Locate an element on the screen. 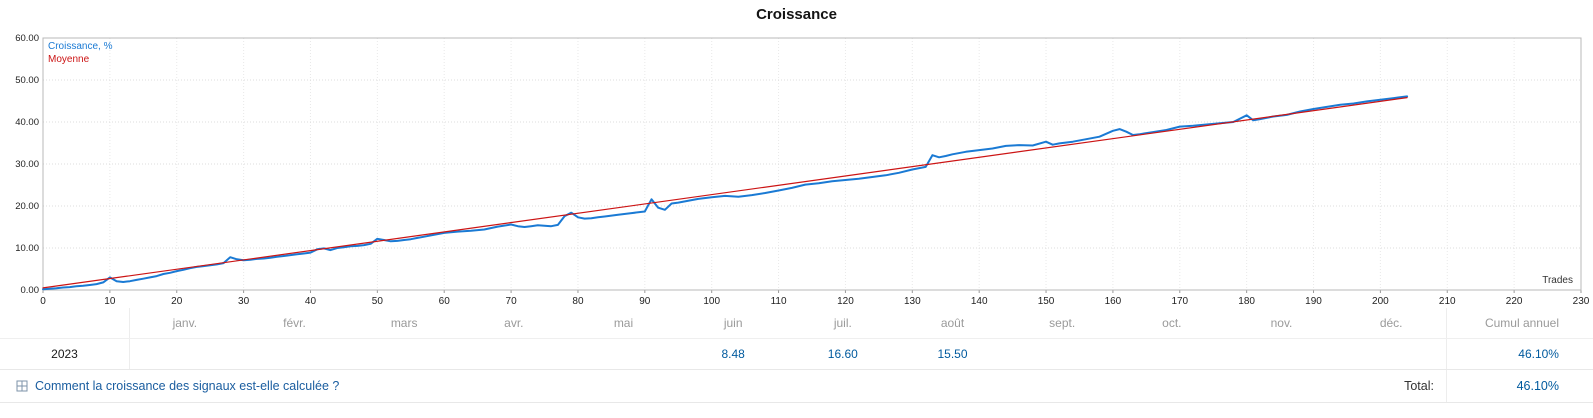 The height and width of the screenshot is (418, 1593). cumul-header: Cumul annuel is located at coordinates (1519, 323).